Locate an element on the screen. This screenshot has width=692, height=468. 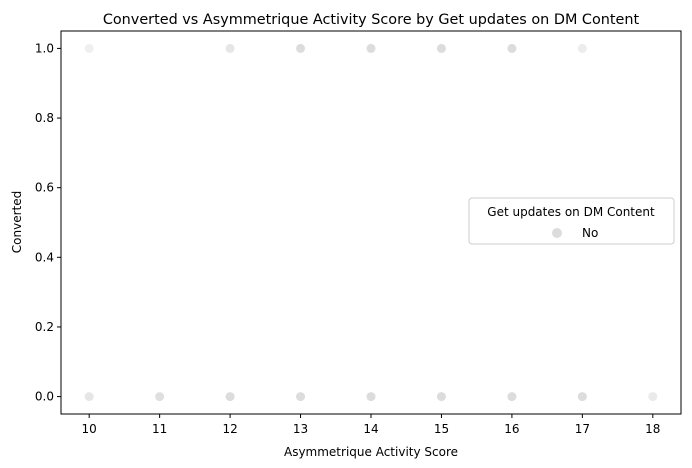
legend-marker-no is located at coordinates (557, 233).